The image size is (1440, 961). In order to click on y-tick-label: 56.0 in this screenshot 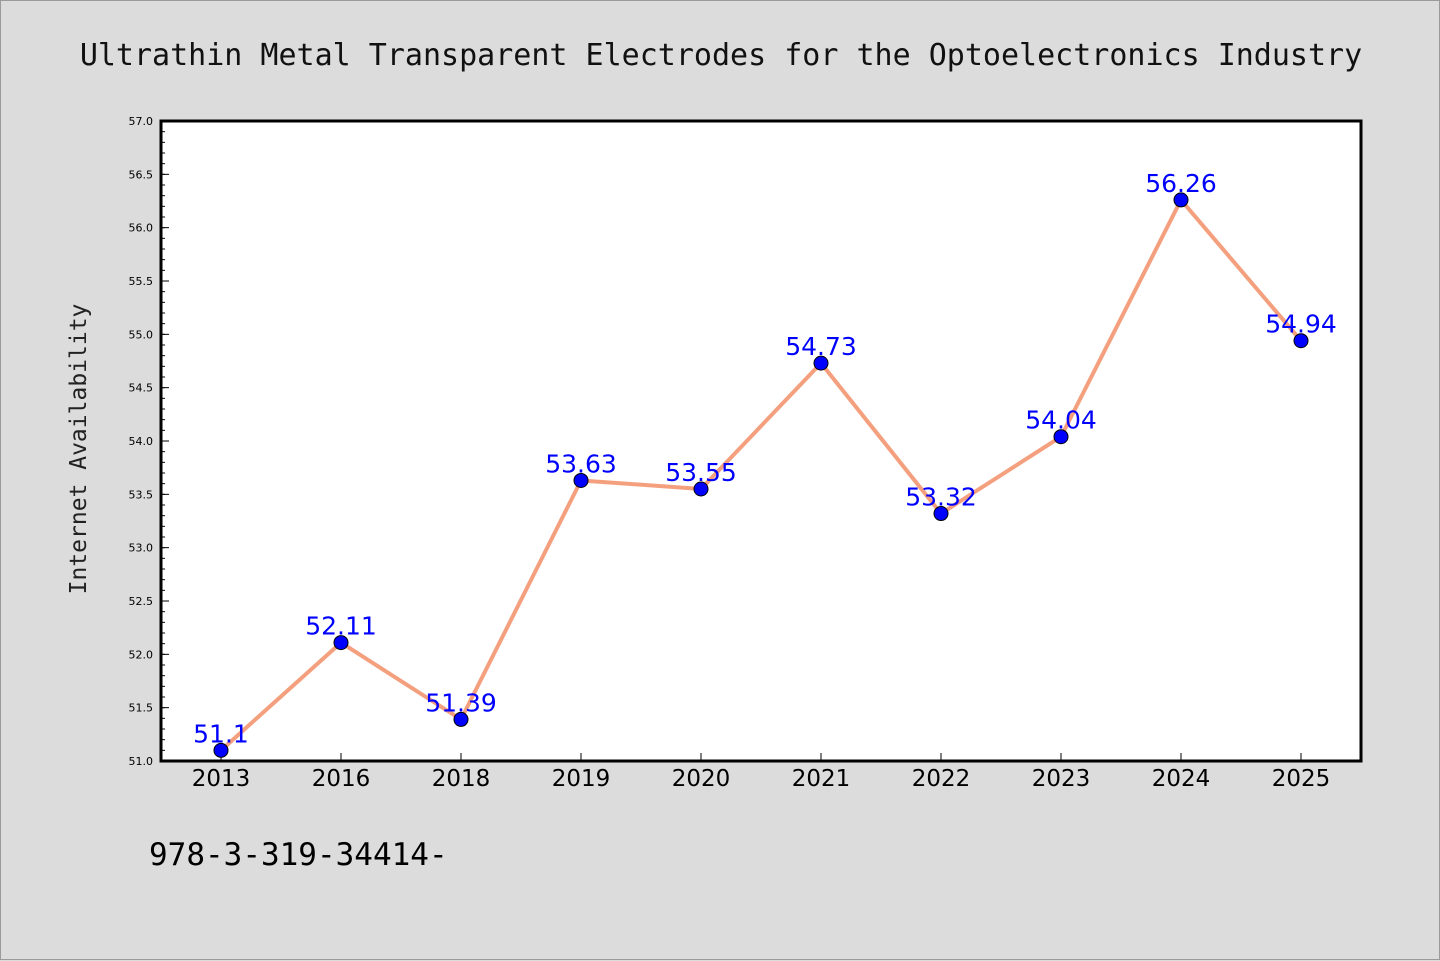, I will do `click(141, 228)`.